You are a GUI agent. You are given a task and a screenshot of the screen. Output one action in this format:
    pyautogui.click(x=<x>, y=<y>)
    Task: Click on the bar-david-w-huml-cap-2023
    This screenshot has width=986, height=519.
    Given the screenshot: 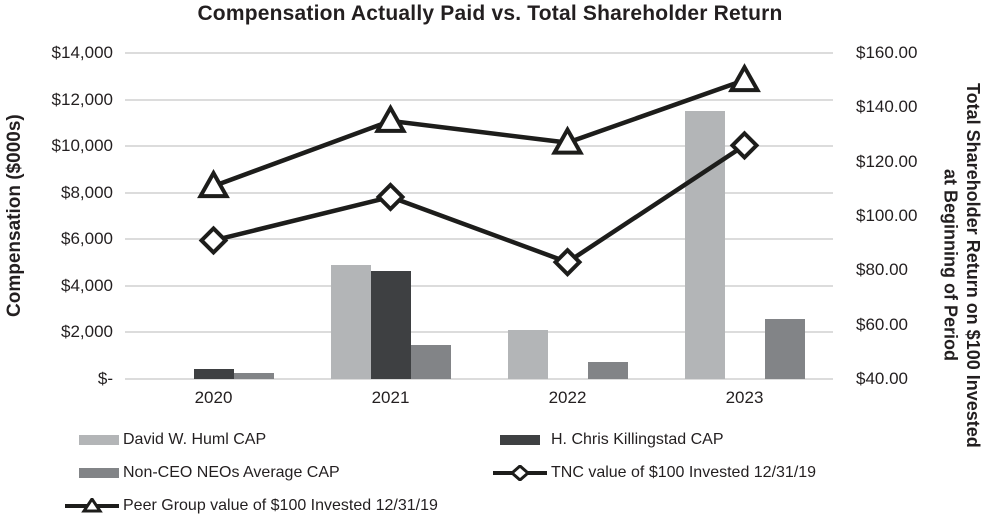 What is the action you would take?
    pyautogui.click(x=704, y=245)
    